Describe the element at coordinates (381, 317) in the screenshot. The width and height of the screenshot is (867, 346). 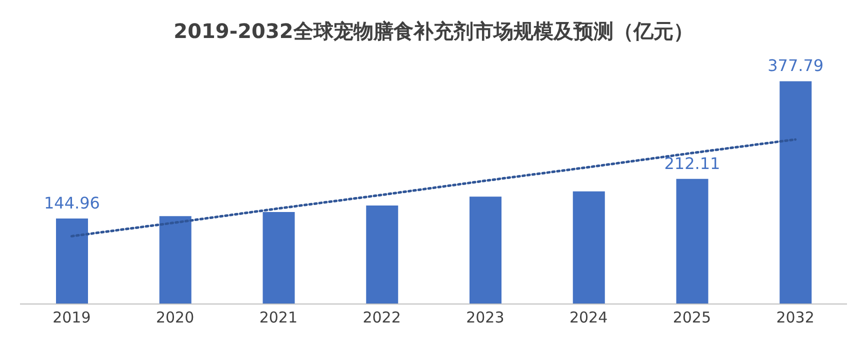
I see `x-tick-label: 2022` at that location.